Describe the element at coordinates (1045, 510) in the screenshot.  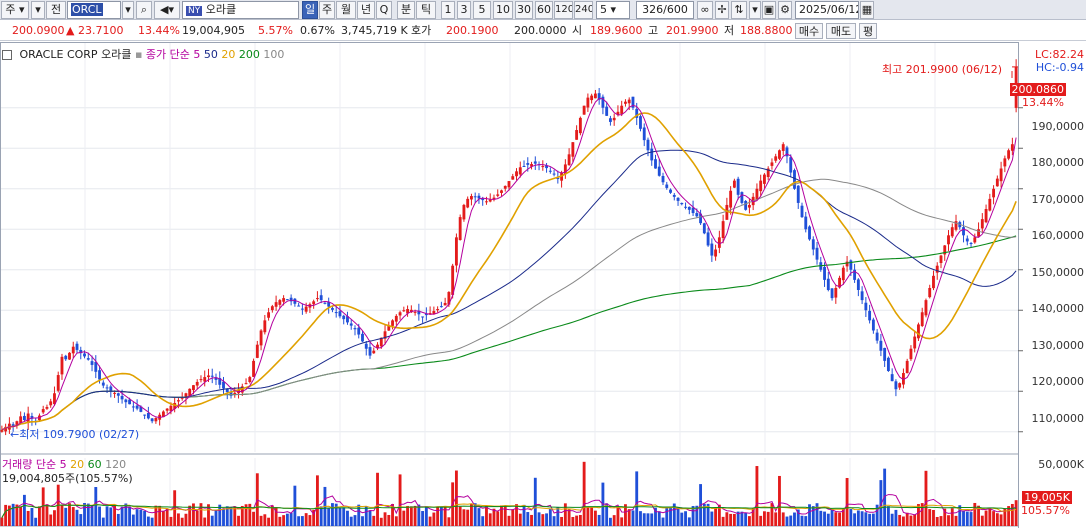
I see `volume-pct-tag: 105.57%` at that location.